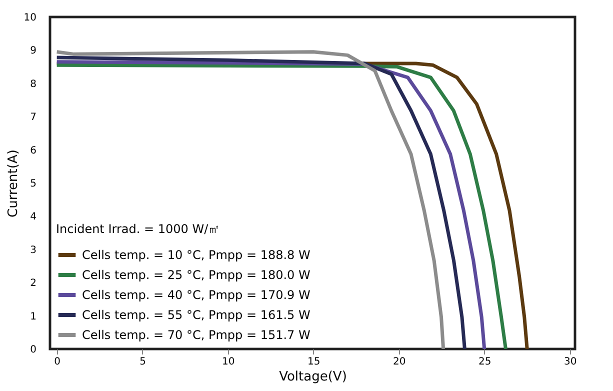  What do you see at coordinates (313, 377) in the screenshot?
I see `x-axis-title: Voltage(V)` at bounding box center [313, 377].